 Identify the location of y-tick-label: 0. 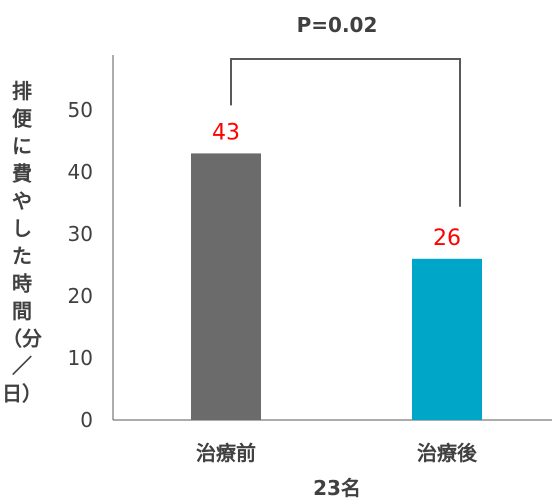
(86, 420).